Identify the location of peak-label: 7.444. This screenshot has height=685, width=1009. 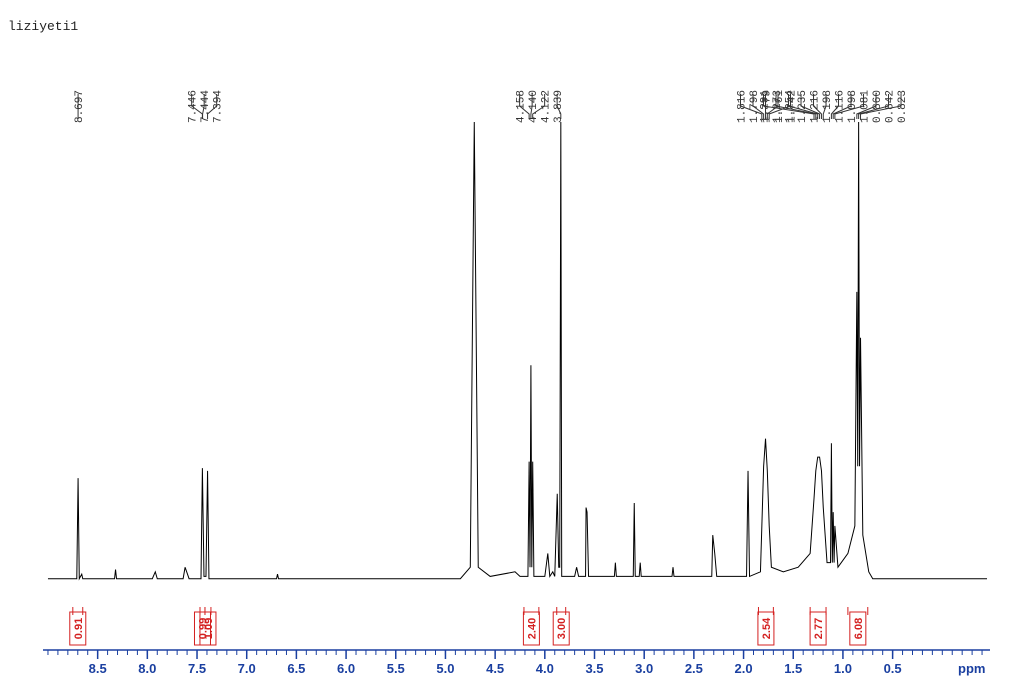
(206, 106).